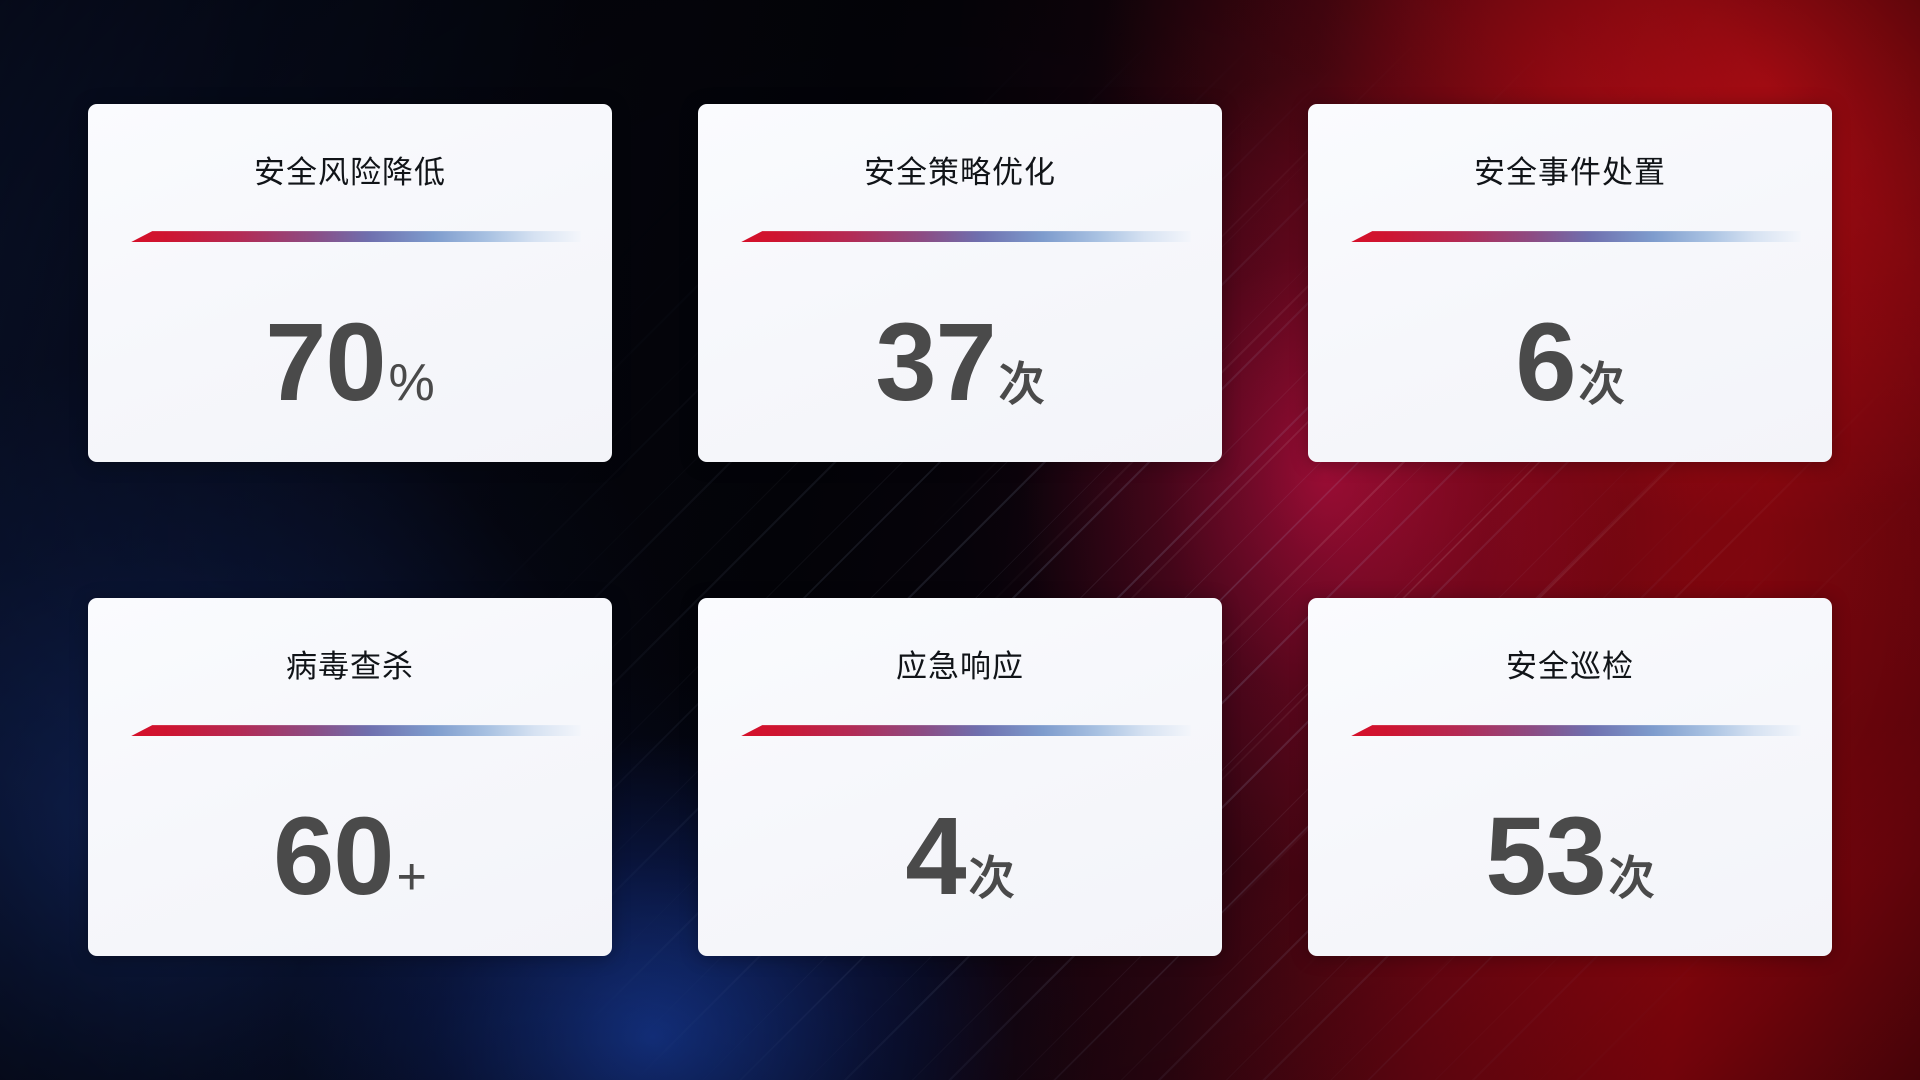 This screenshot has width=1920, height=1080. What do you see at coordinates (350, 172) in the screenshot?
I see `metric-card-title: 安全风险降低` at bounding box center [350, 172].